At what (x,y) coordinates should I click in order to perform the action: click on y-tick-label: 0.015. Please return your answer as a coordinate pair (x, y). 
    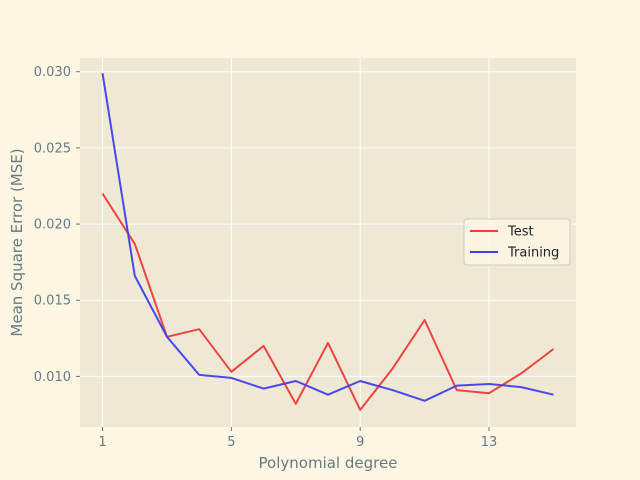
    Looking at the image, I should click on (52, 301).